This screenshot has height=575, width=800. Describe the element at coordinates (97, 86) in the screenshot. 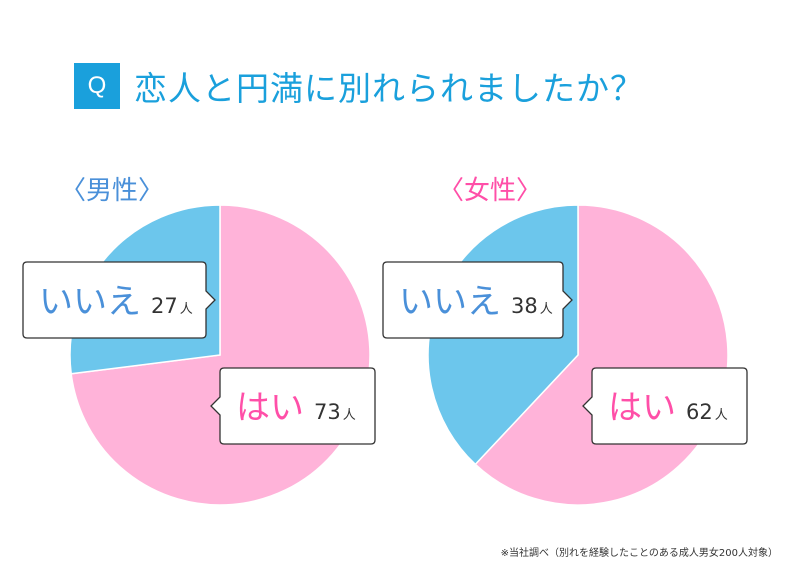

I see `q-badge: Q` at that location.